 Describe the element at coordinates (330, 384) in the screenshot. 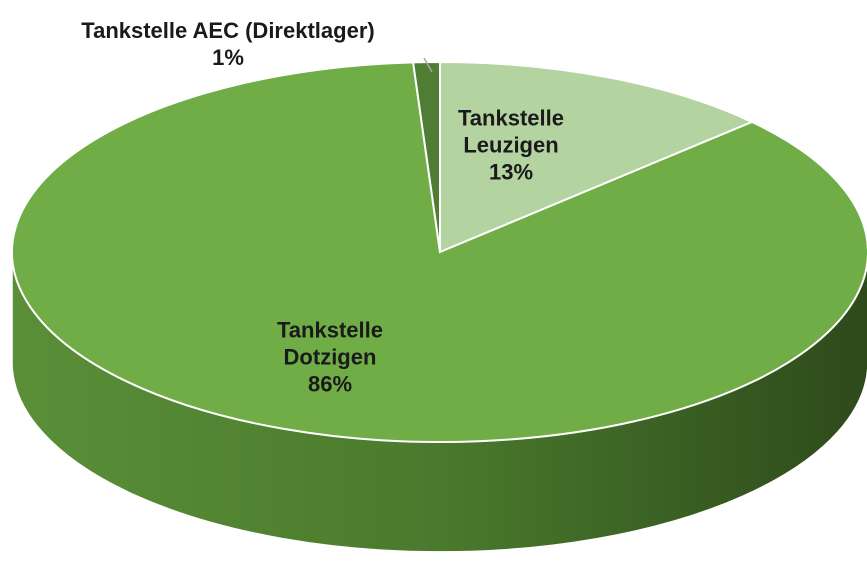

I see `label-value: 86%` at that location.